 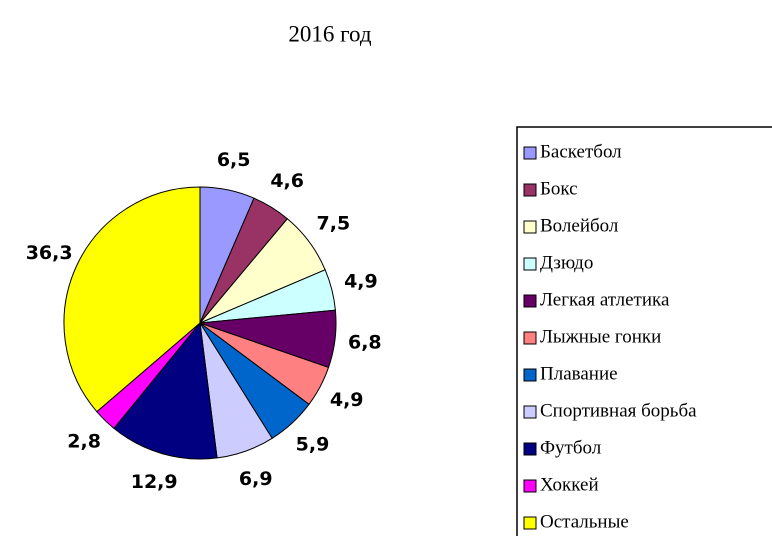 I want to click on data-label: 6,8, so click(x=365, y=342).